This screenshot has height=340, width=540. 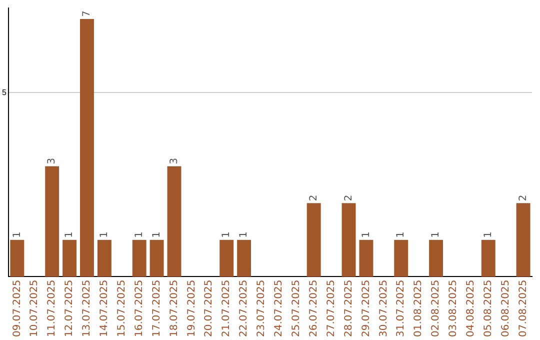 What do you see at coordinates (122, 309) in the screenshot?
I see `x-tick-label: 15.07.2025` at bounding box center [122, 309].